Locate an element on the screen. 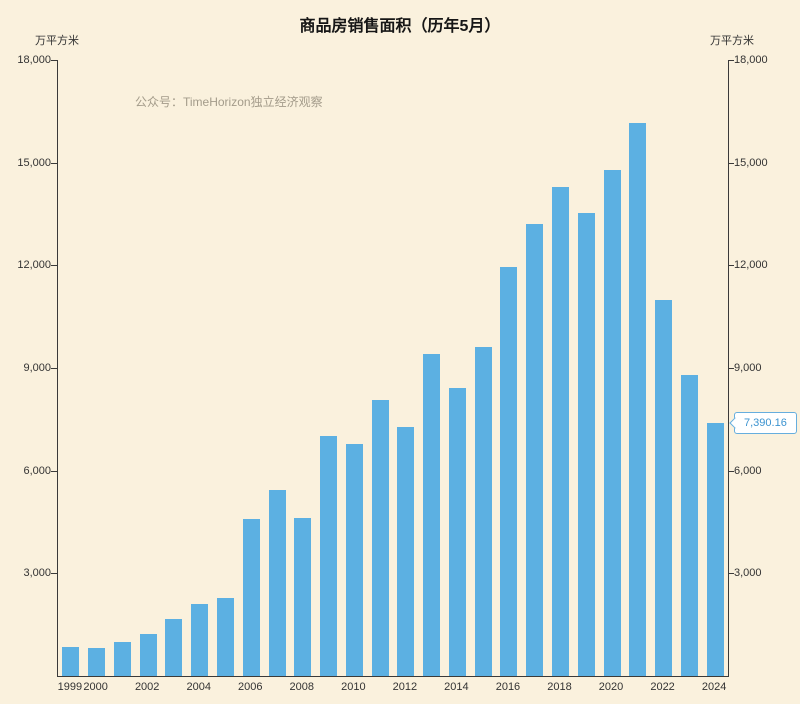 Image resolution: width=800 pixels, height=704 pixels. chart-title: 商品房销售面积（历年5月） is located at coordinates (400, 26).